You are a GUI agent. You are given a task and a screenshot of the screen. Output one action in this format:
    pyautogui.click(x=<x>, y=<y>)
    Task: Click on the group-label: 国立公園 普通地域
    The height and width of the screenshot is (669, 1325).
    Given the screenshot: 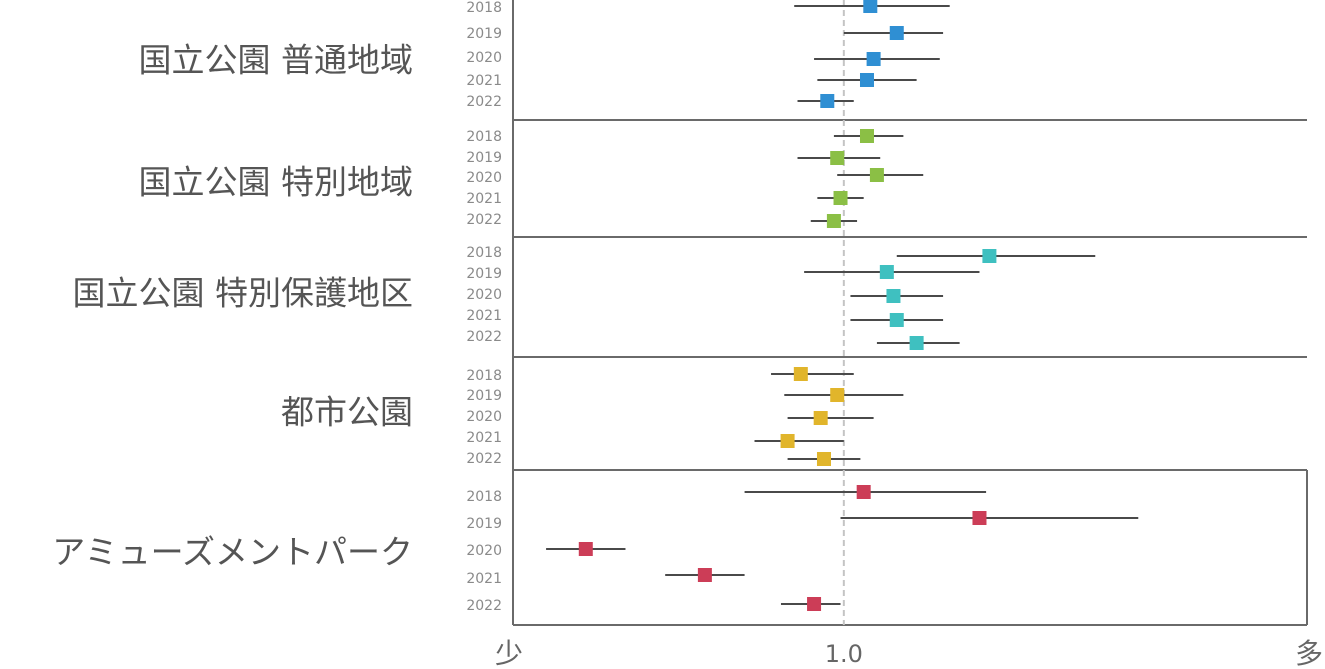 What is the action you would take?
    pyautogui.click(x=276, y=60)
    